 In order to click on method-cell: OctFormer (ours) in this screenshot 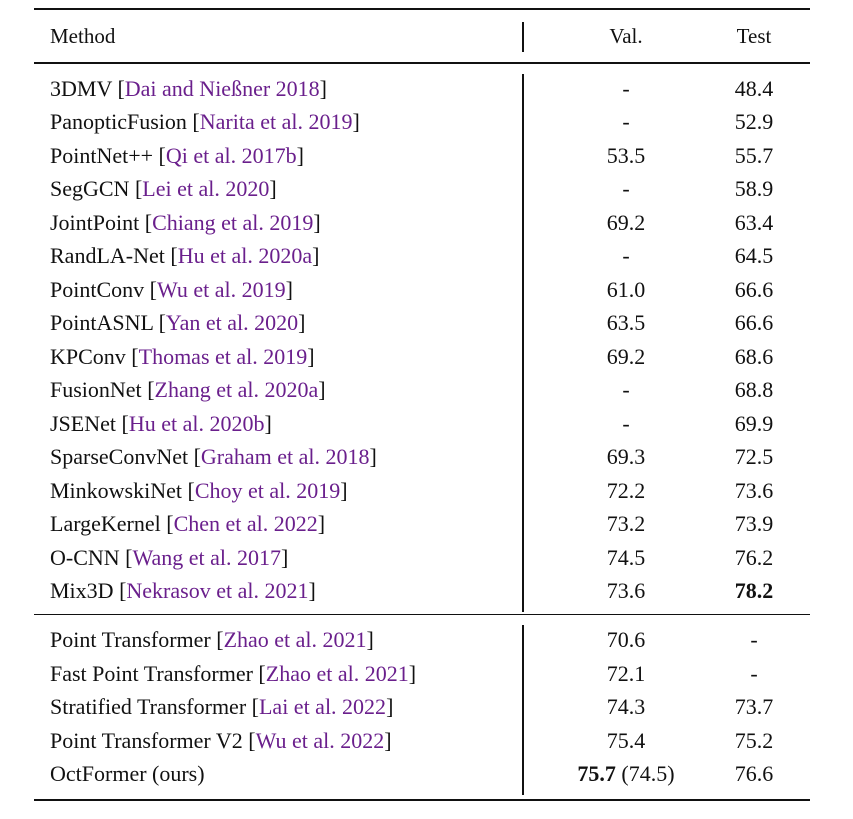, I will do `click(127, 774)`.